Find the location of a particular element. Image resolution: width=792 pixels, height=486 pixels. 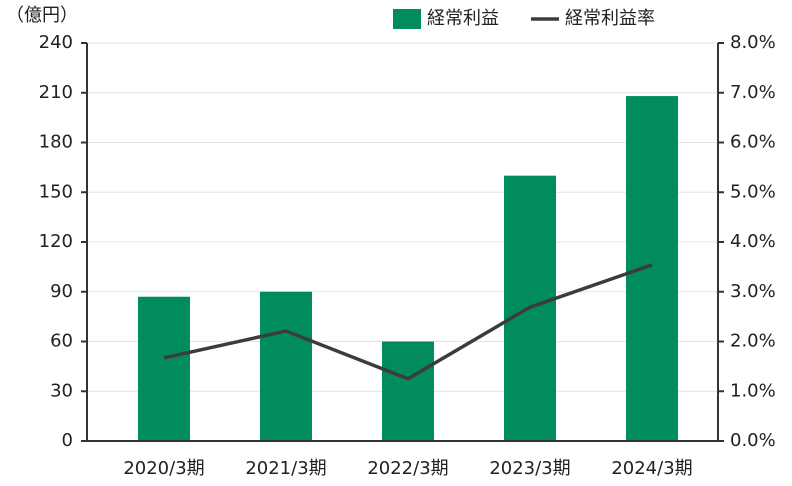

y2-tick-label: 4.0% is located at coordinates (753, 241).